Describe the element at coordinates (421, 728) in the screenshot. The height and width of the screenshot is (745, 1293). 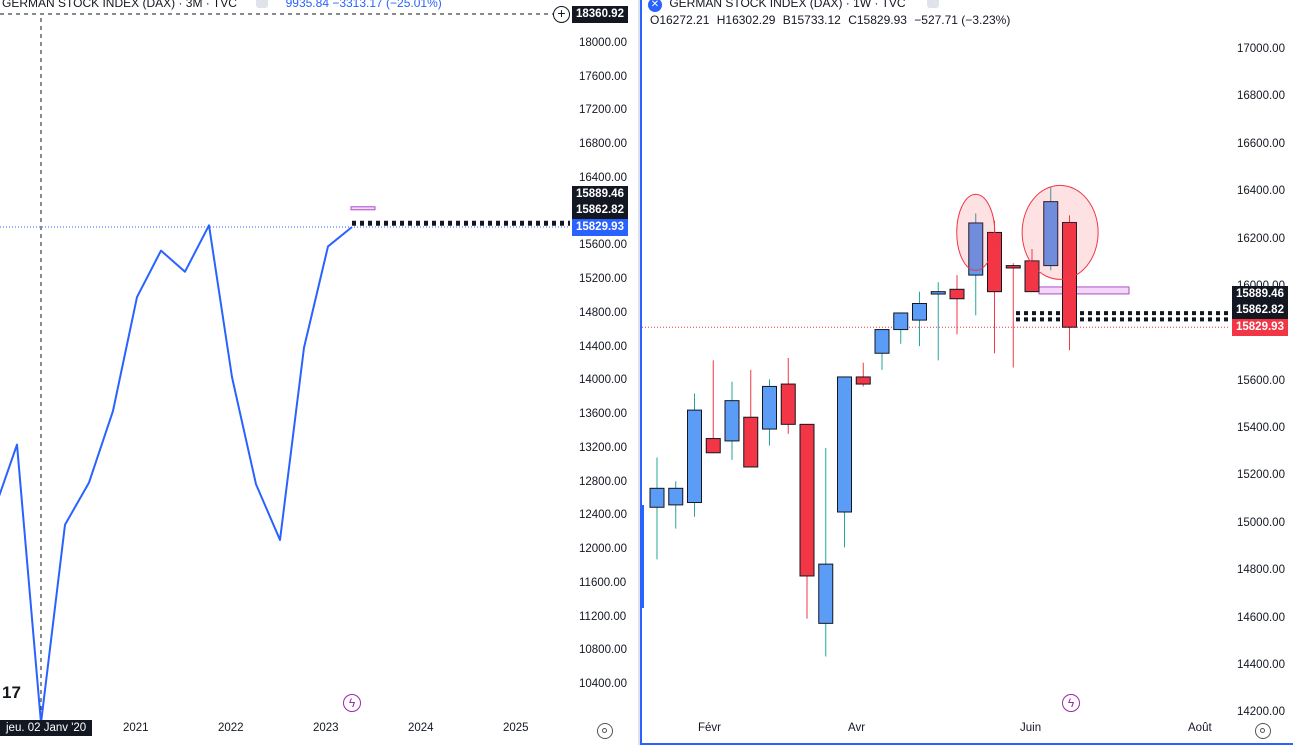
I see `time-tick: 2024` at that location.